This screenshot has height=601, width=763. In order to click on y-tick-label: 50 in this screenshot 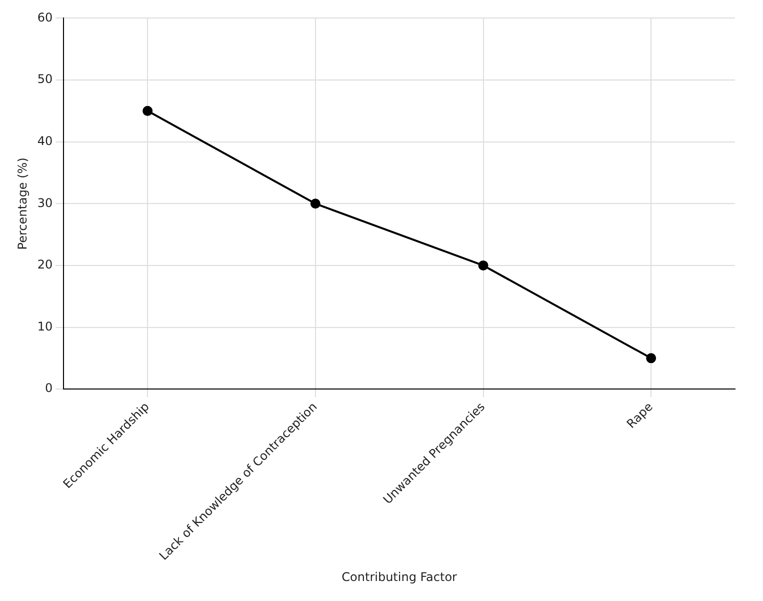, I will do `click(45, 79)`.